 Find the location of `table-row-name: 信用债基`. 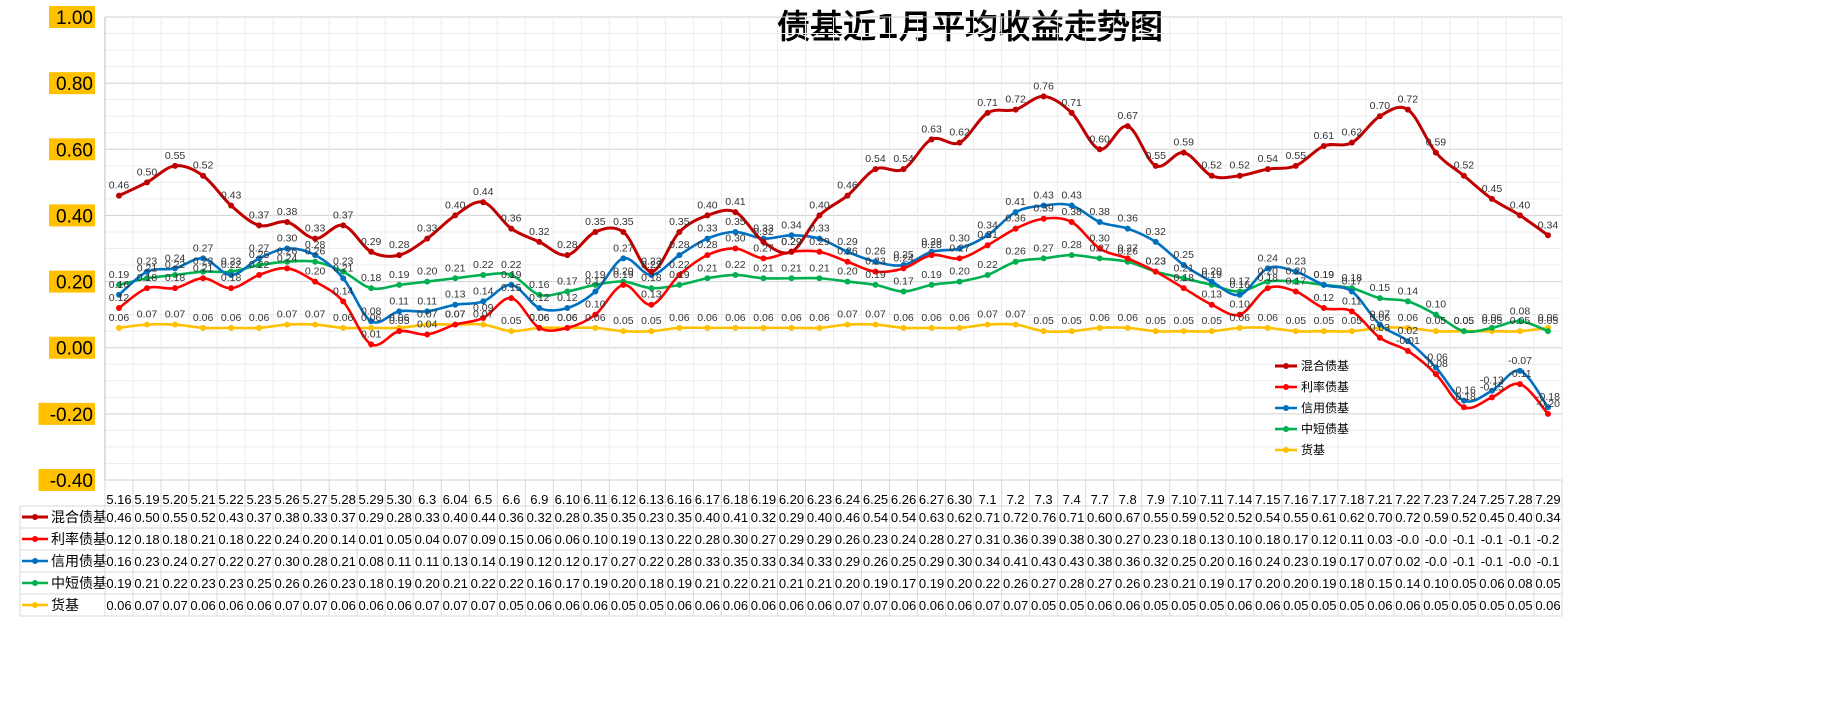

table-row-name: 信用债基 is located at coordinates (79, 561).